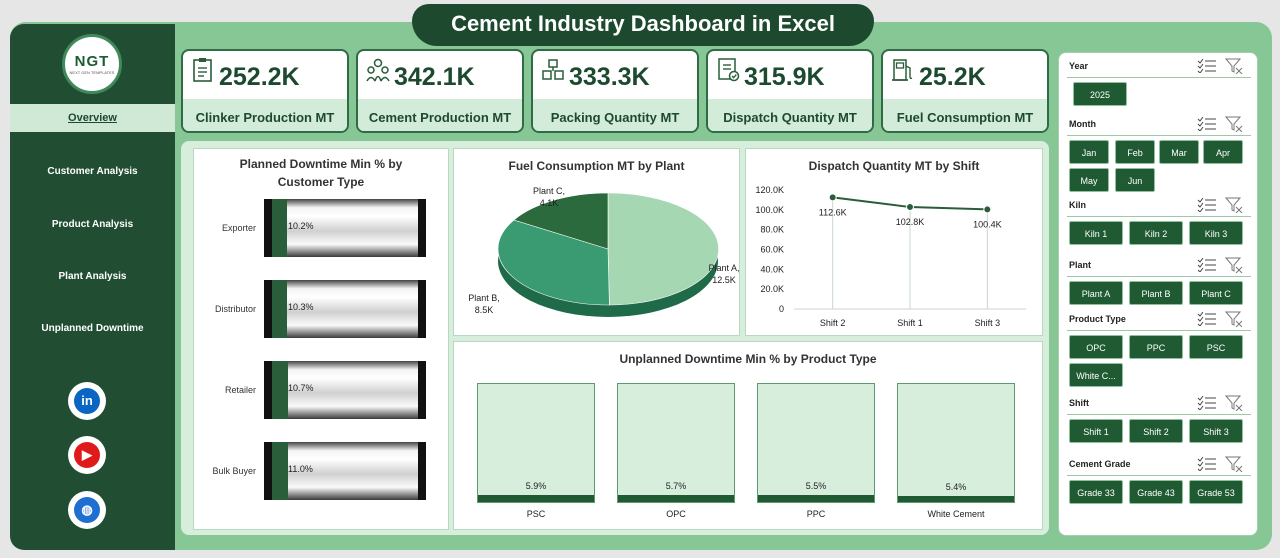  Describe the element at coordinates (1179, 152) in the screenshot. I see `slicer-item-mar: Mar` at that location.